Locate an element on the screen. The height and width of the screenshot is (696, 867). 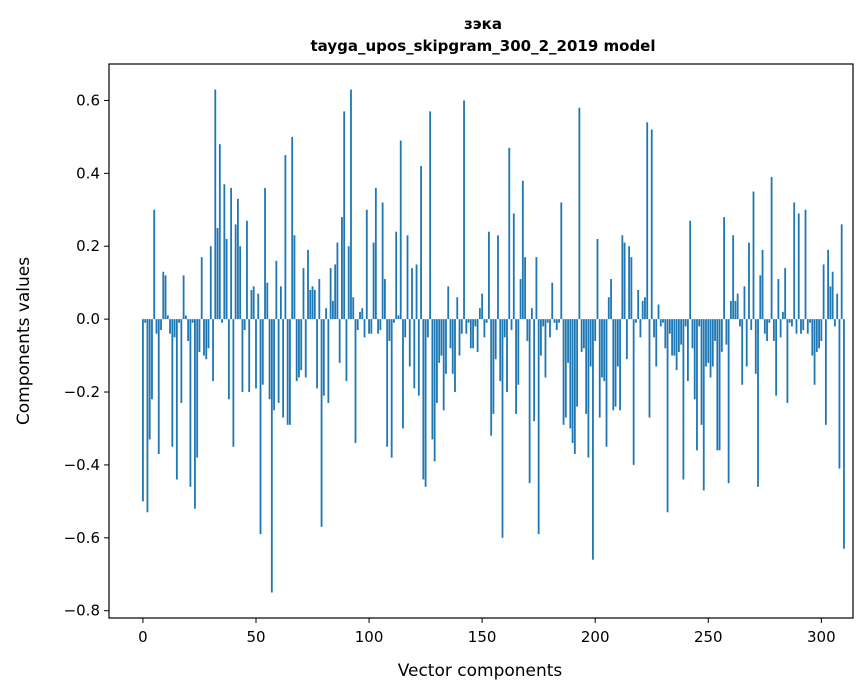
x-tick-label: 0 is located at coordinates (143, 637).